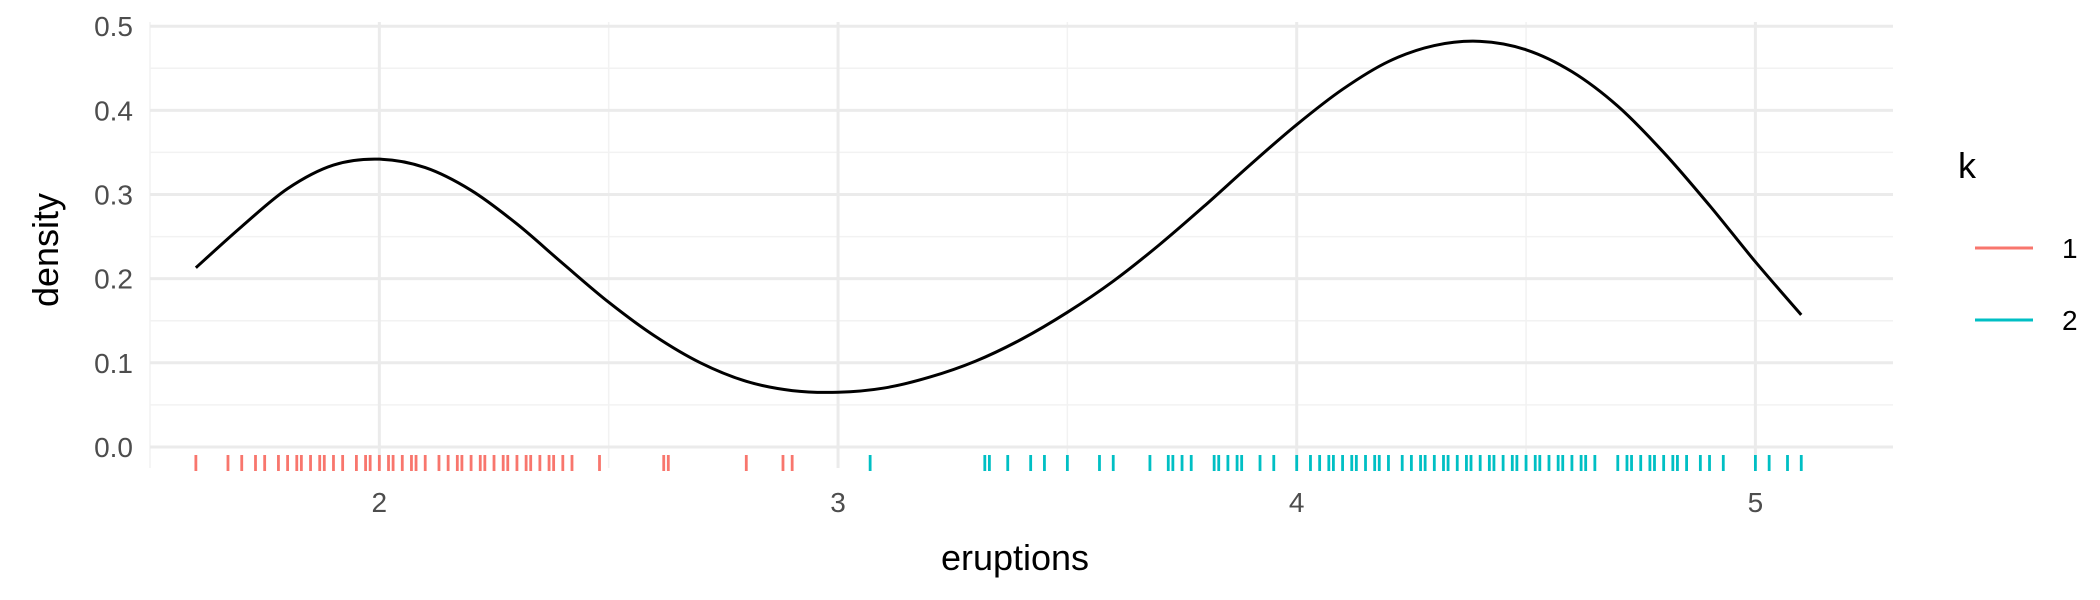  What do you see at coordinates (113, 26) in the screenshot?
I see `y-tick-label: 0.5` at bounding box center [113, 26].